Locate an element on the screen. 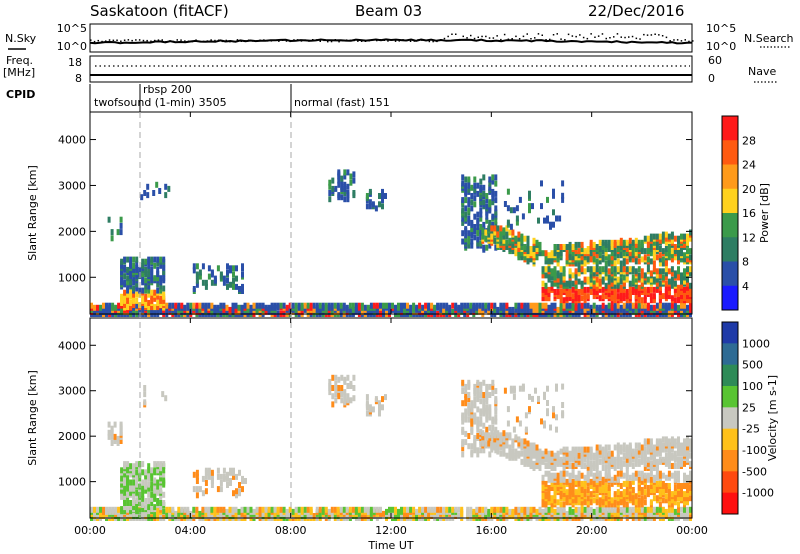  colorbar-tick-label: -25 is located at coordinates (751, 429).